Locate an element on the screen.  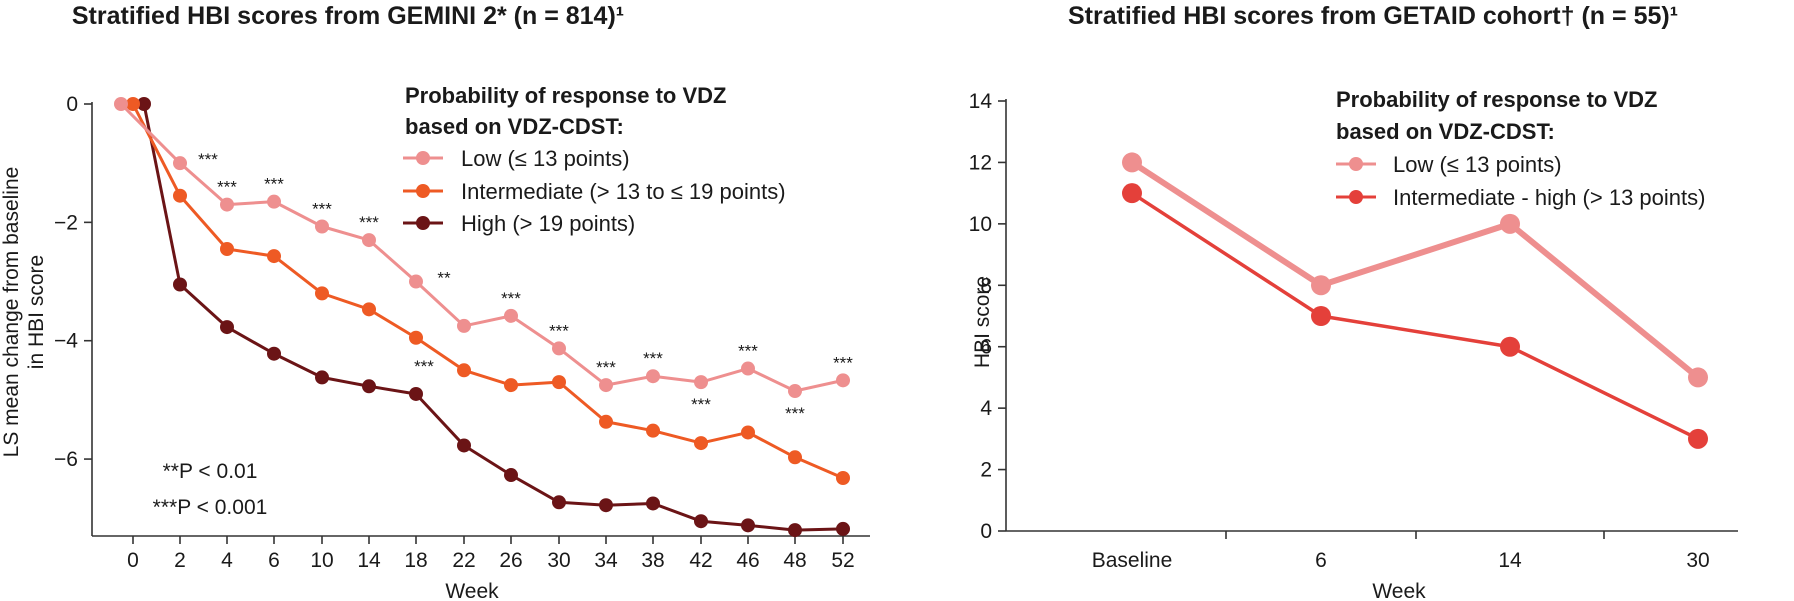
y-axis-label: HBI score is located at coordinates (982, 322).